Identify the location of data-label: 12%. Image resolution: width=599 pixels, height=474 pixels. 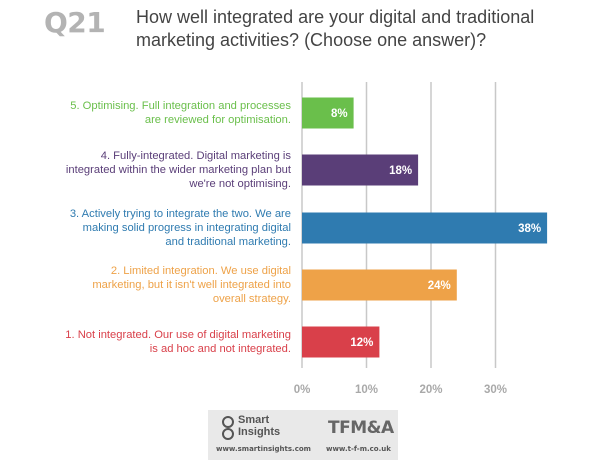
(361, 343).